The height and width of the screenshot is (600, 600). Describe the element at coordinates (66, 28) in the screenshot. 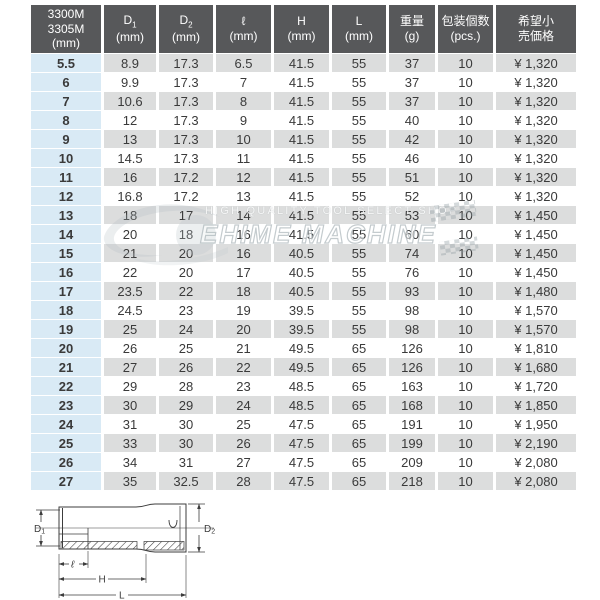

I see `model-number-line2: 3305M` at that location.